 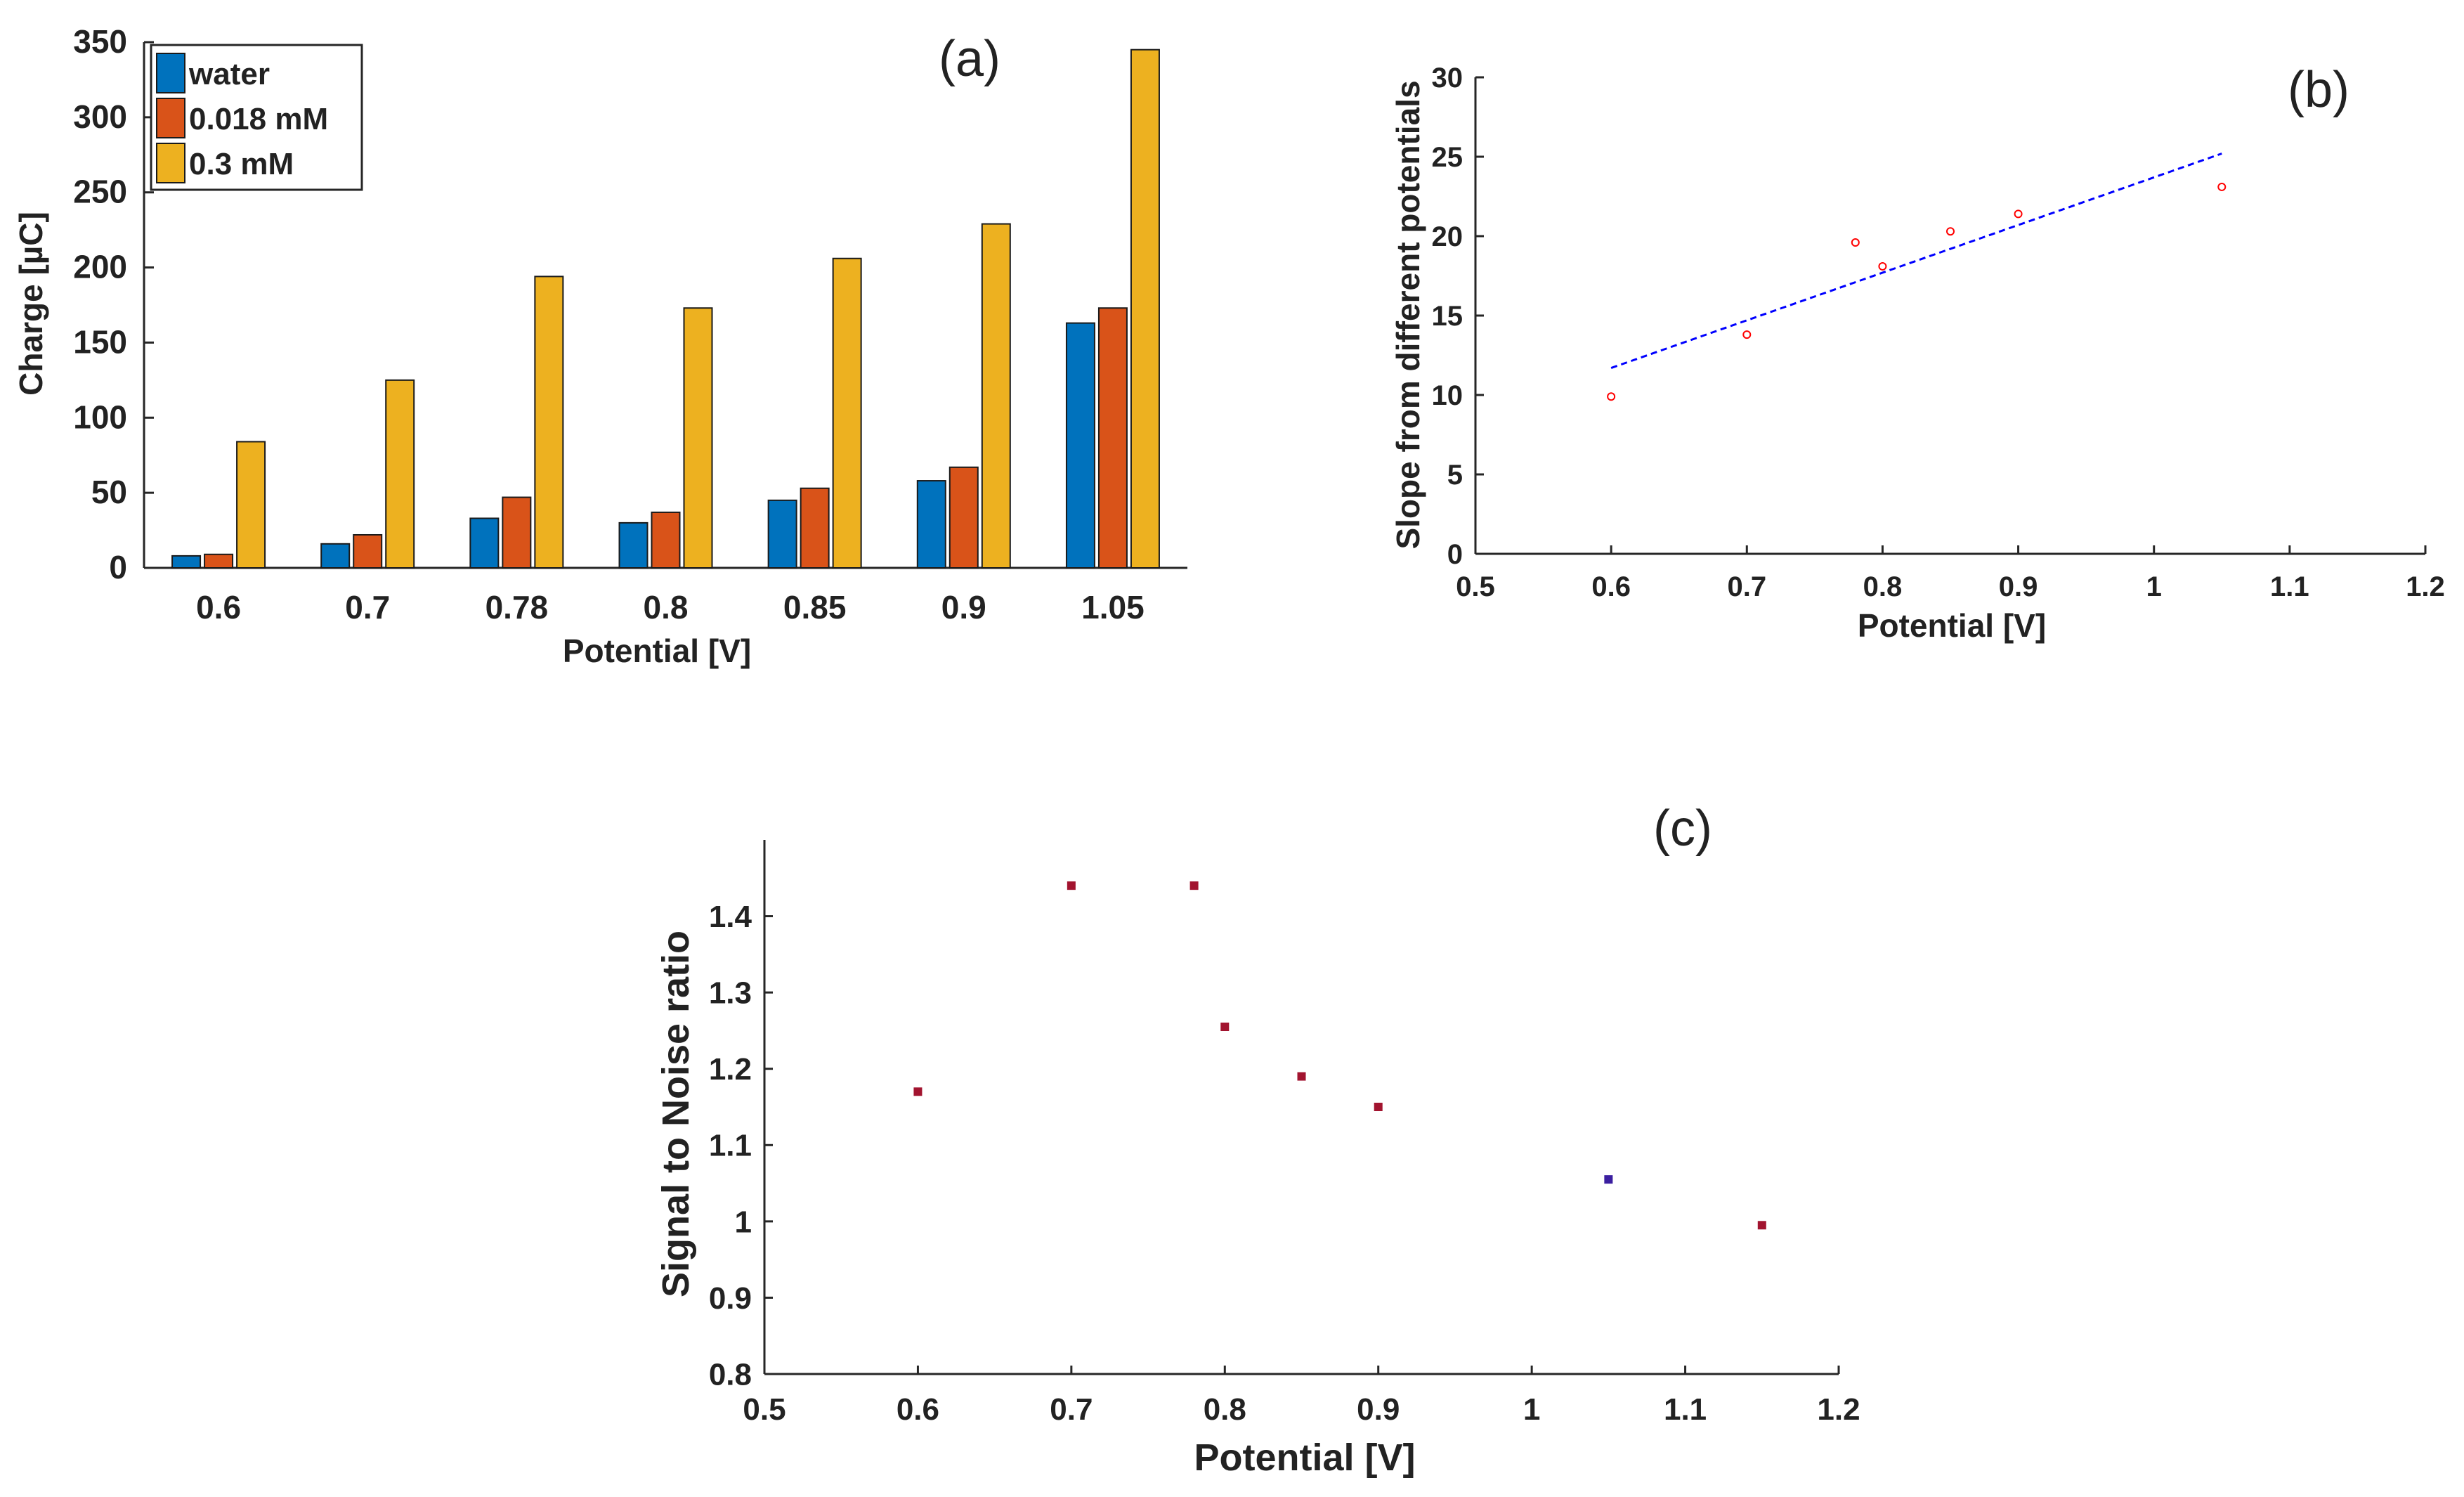 What do you see at coordinates (100, 192) in the screenshot?
I see `panel-a-ytick-label: 250` at bounding box center [100, 192].